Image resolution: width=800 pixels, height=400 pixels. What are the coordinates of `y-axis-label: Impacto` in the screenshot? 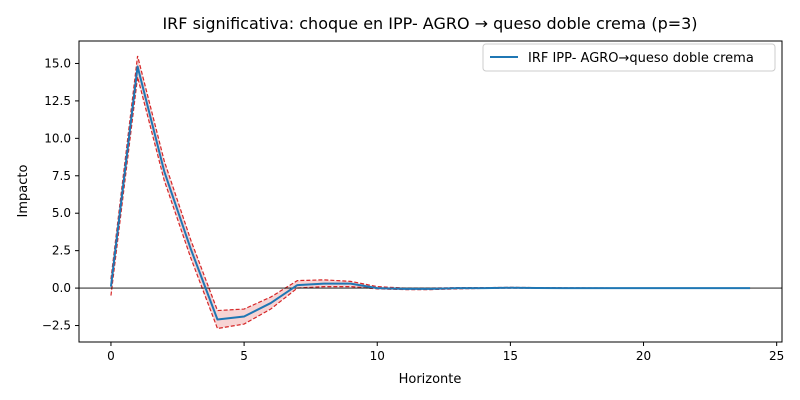 It's located at (23, 191).